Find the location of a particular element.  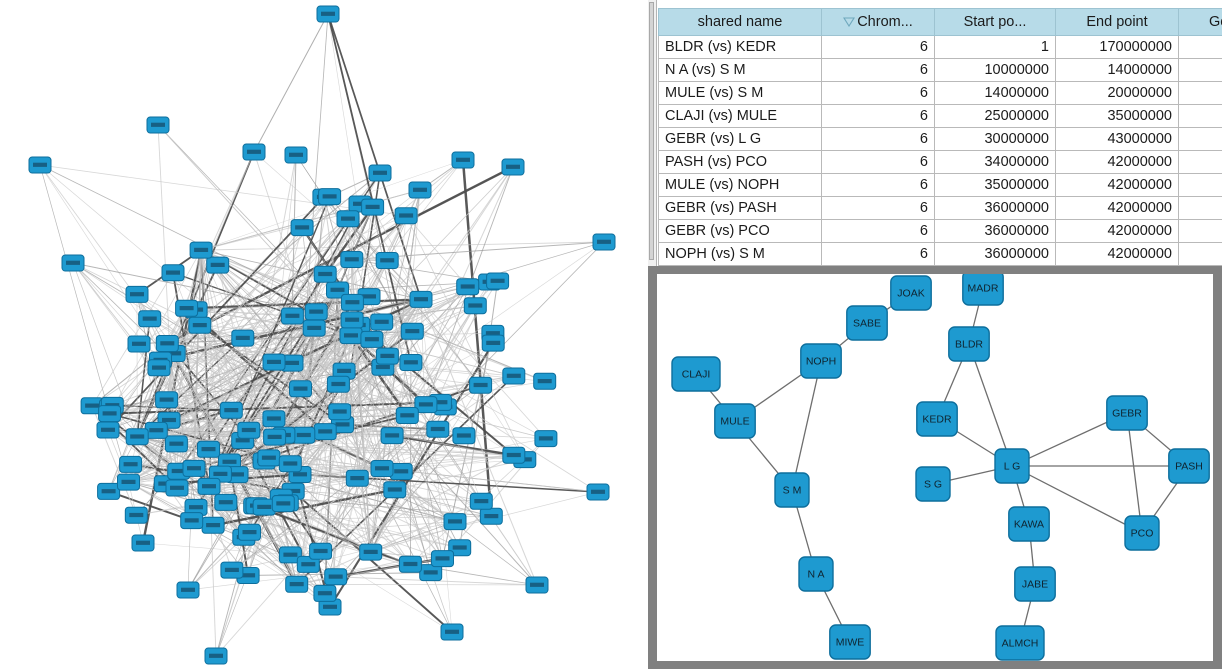

table-row: PASH (vs) PCO6340000004200000011.4 is located at coordinates (940, 162).